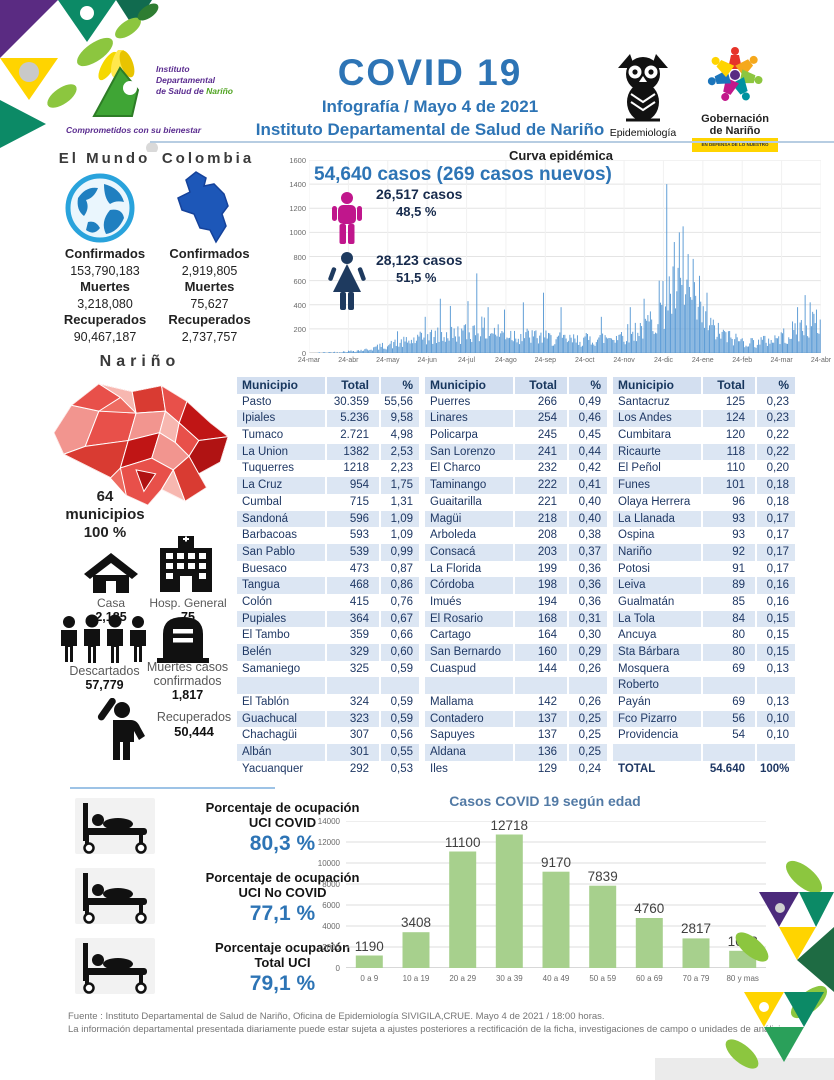  Describe the element at coordinates (187, 674) in the screenshot. I see `muertes-label: Muertes casos confirmados` at that location.